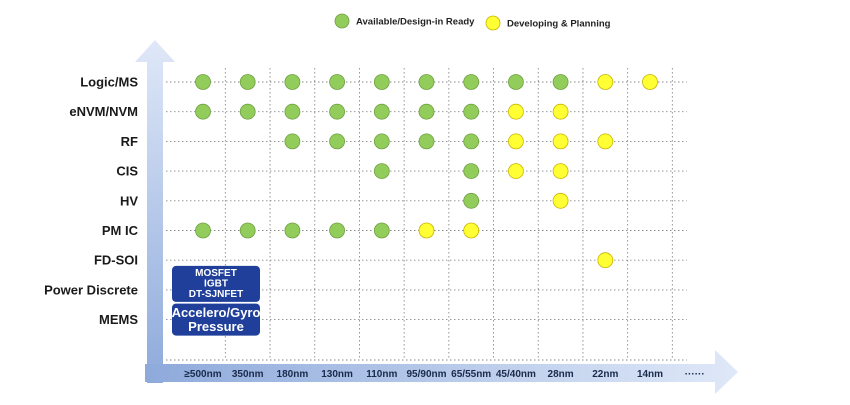 The width and height of the screenshot is (850, 405). Describe the element at coordinates (216, 294) in the screenshot. I see `process-box-label: DT-SJNFET` at that location.